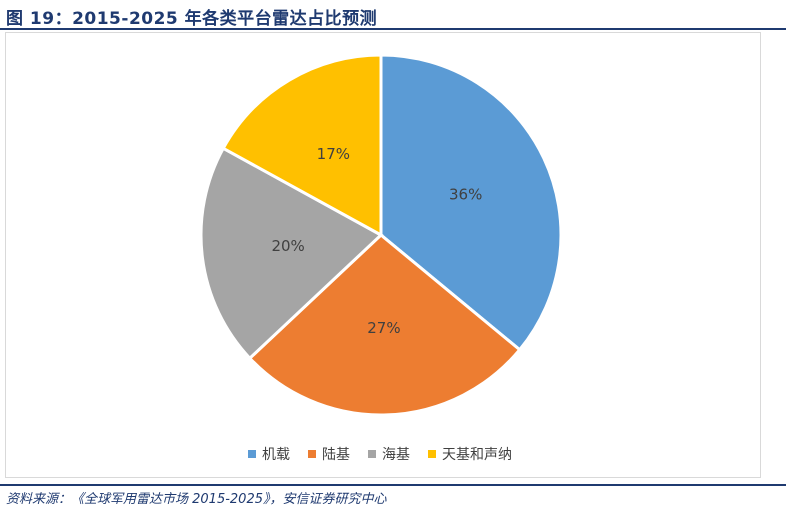 The width and height of the screenshot is (789, 510). I want to click on data-label-1: 36%, so click(465, 195).